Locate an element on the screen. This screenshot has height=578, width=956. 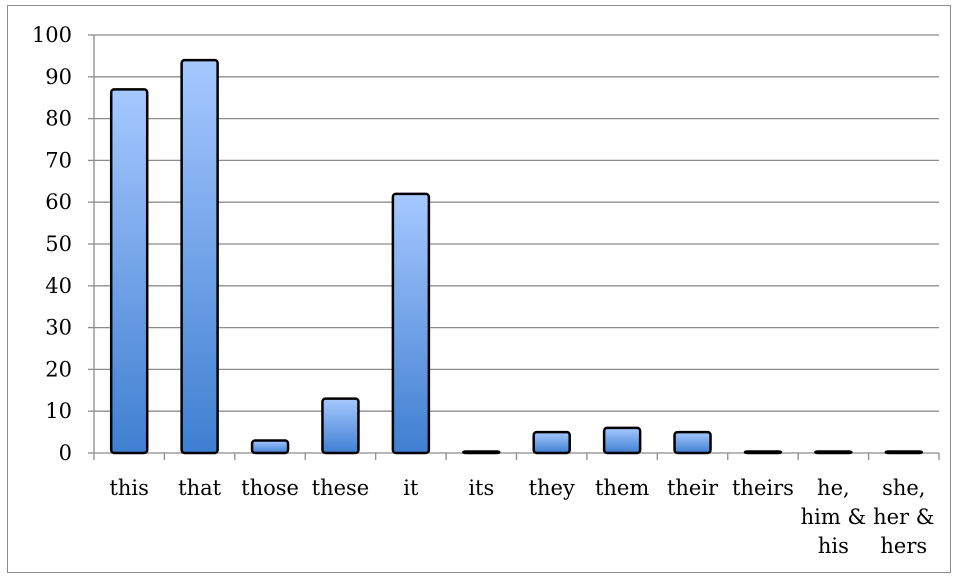
x-category-label: these is located at coordinates (341, 488).